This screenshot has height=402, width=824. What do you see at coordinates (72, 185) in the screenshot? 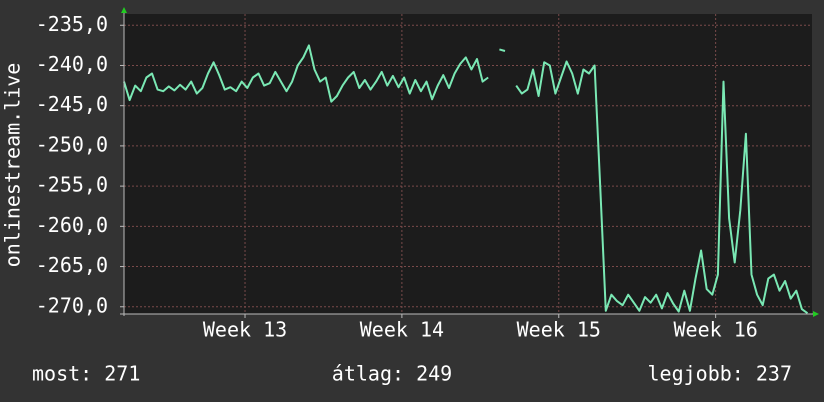
I see `y-tick-label: -255,0` at bounding box center [72, 185].